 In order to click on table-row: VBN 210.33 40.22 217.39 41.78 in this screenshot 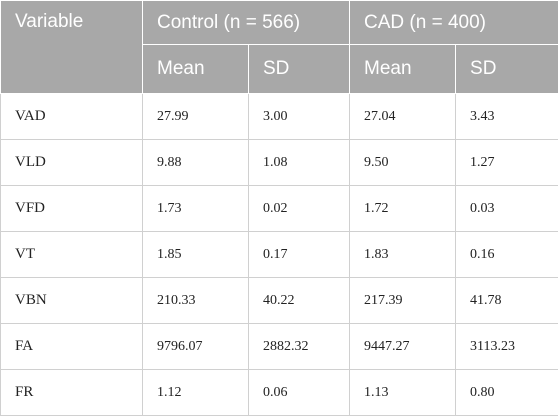, I will do `click(279, 301)`.